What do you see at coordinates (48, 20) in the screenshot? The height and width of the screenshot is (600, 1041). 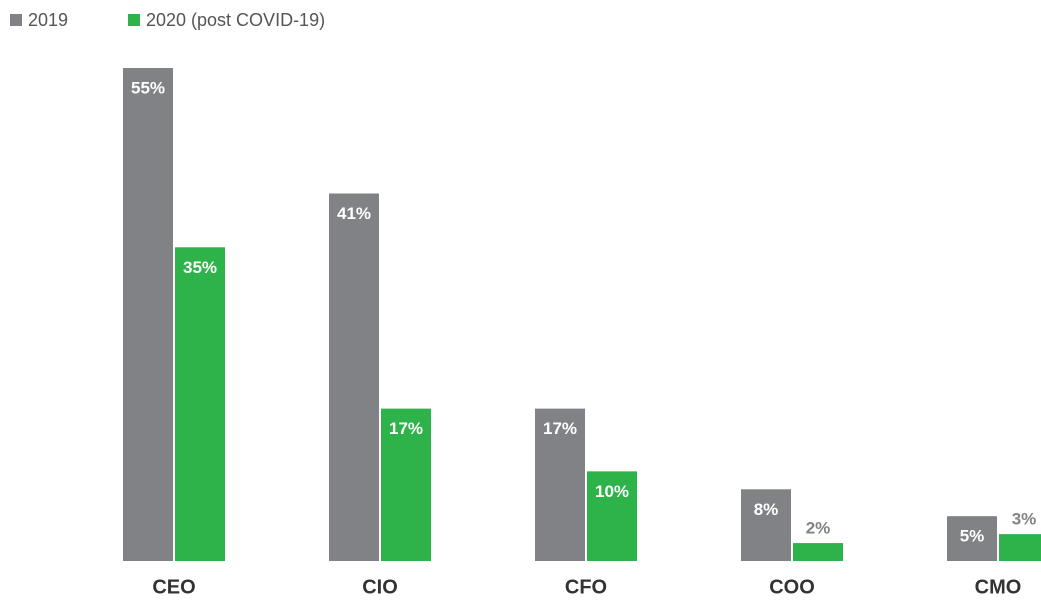 I see `legend-label: 2019` at bounding box center [48, 20].